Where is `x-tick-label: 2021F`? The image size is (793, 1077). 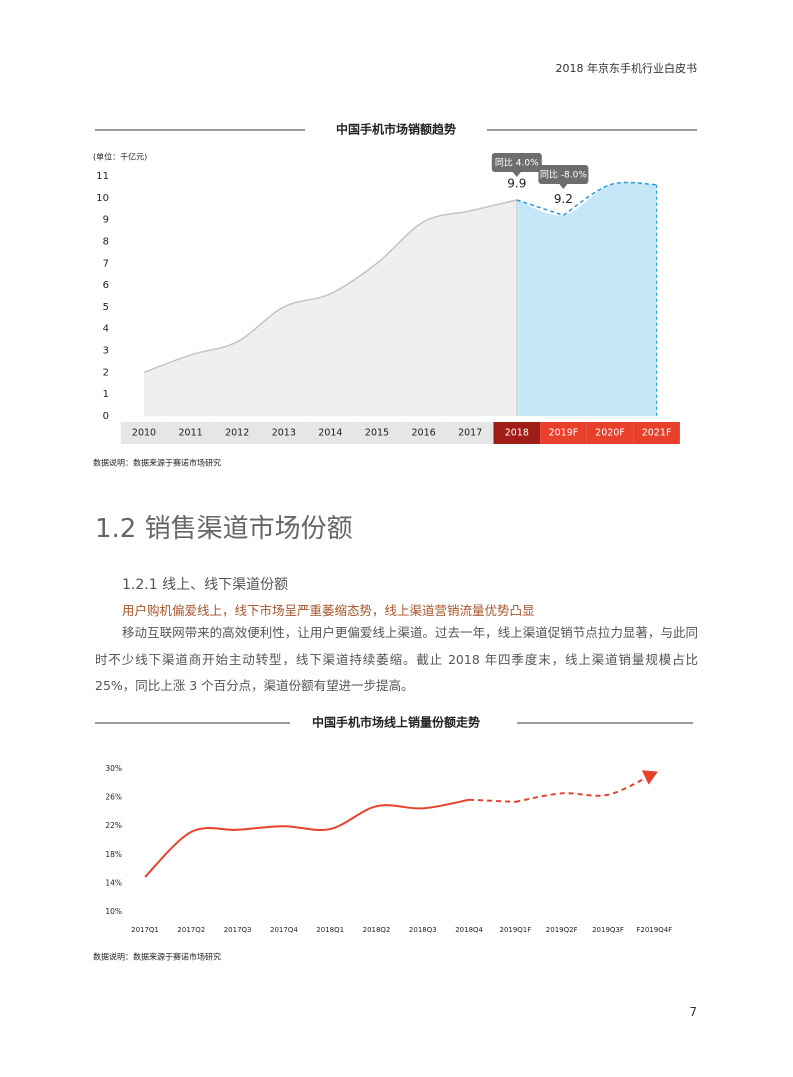 x-tick-label: 2021F is located at coordinates (657, 433).